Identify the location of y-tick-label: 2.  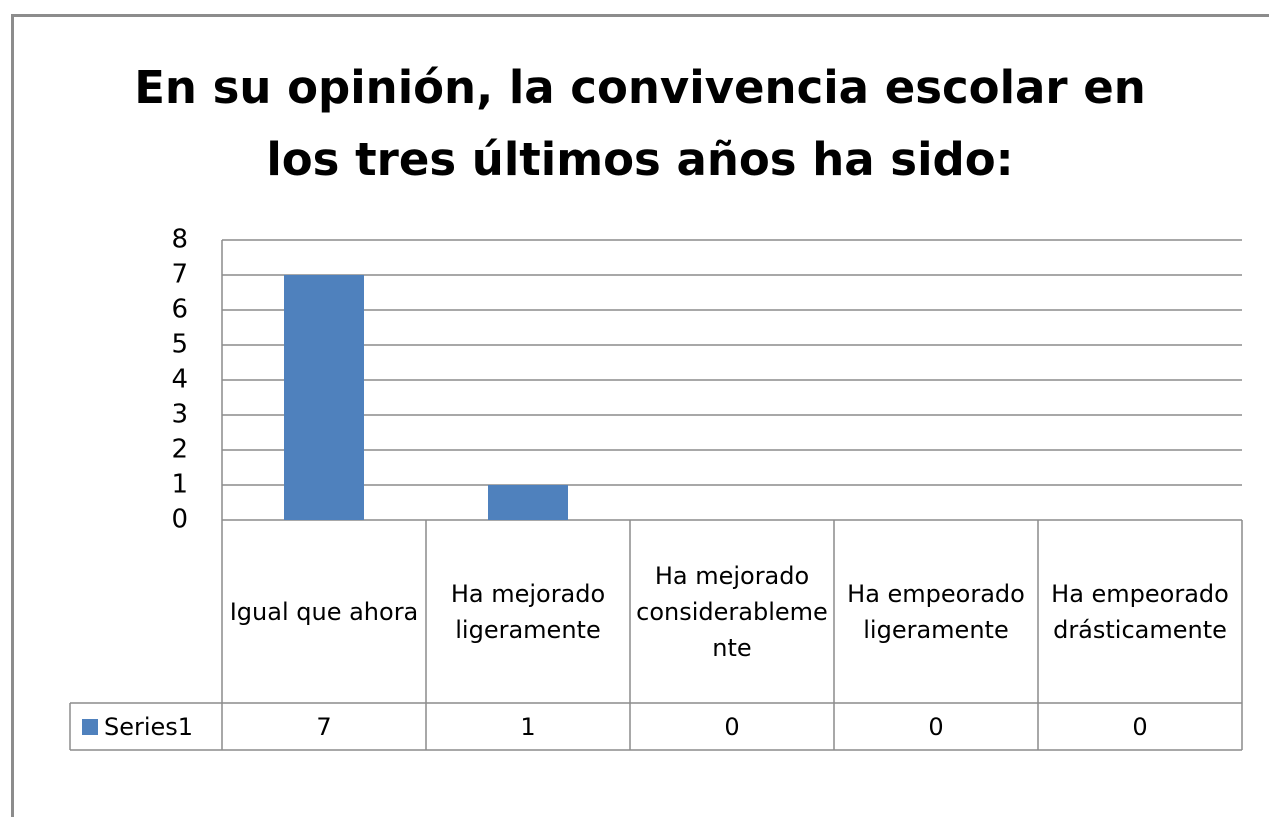
(179, 450).